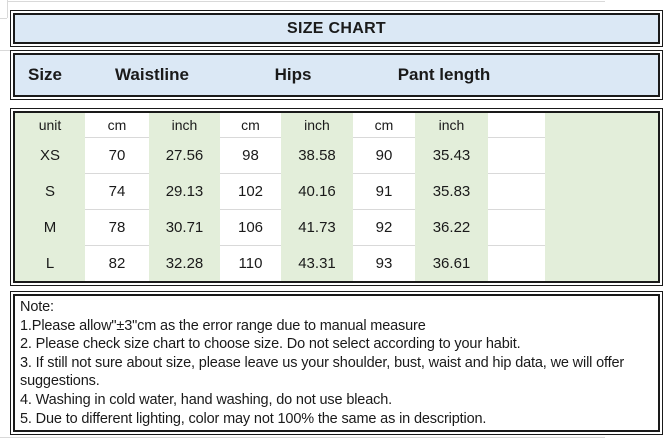  Describe the element at coordinates (7, 9) in the screenshot. I see `gridline-left-vertical` at that location.